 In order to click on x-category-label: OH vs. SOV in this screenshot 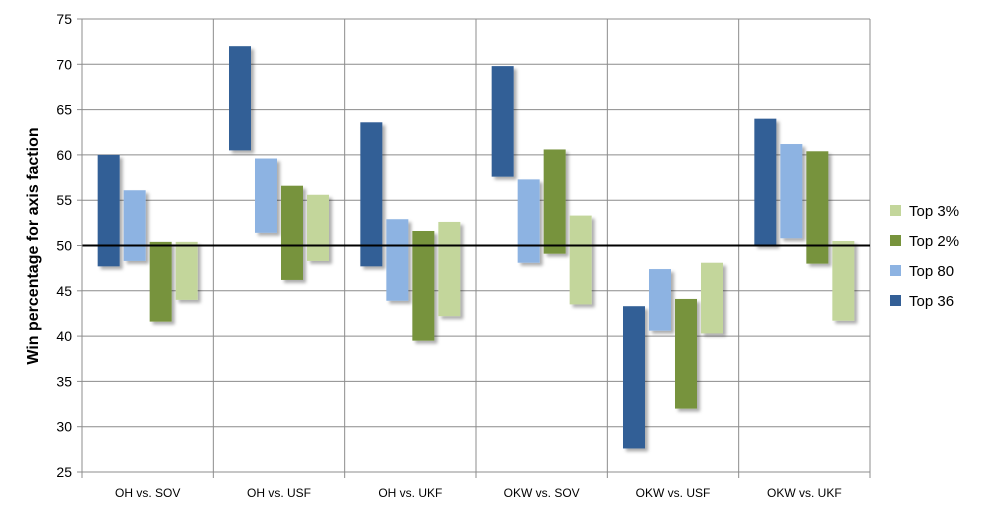, I will do `click(147, 493)`.